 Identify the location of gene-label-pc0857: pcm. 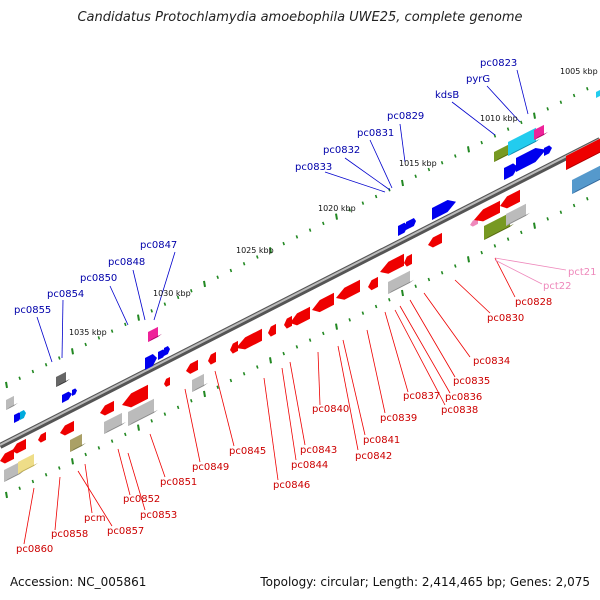
(95, 518).